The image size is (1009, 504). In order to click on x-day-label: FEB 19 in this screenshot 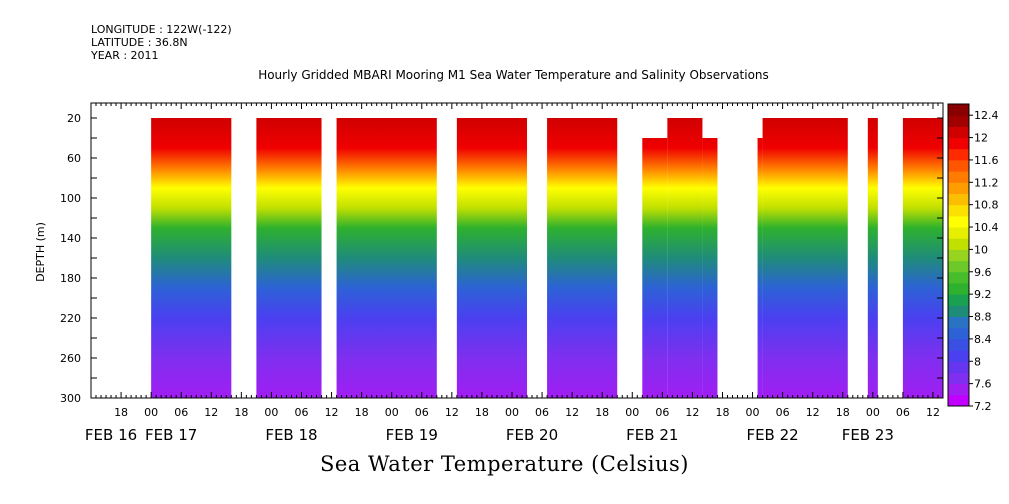, I will do `click(412, 435)`.